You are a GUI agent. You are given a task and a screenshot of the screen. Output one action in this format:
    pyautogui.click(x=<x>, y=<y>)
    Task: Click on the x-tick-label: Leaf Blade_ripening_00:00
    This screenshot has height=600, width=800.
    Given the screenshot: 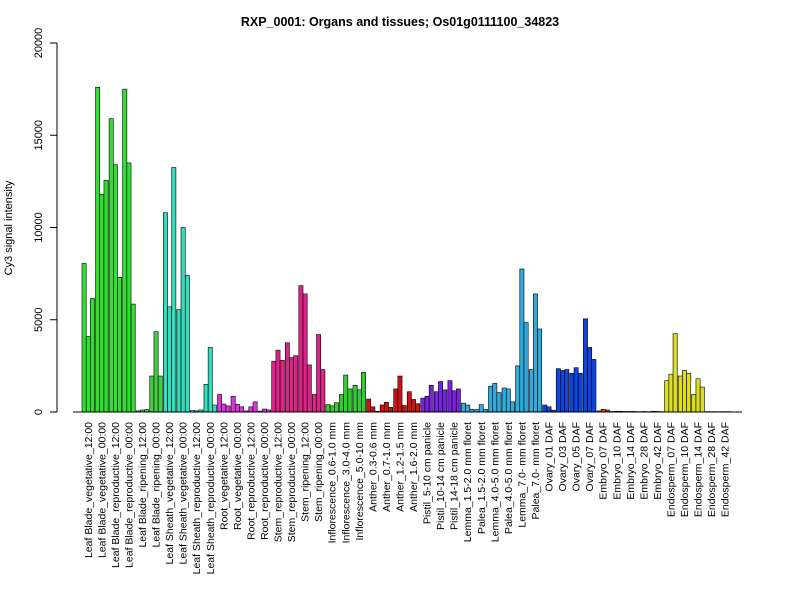 What is the action you would take?
    pyautogui.click(x=157, y=485)
    